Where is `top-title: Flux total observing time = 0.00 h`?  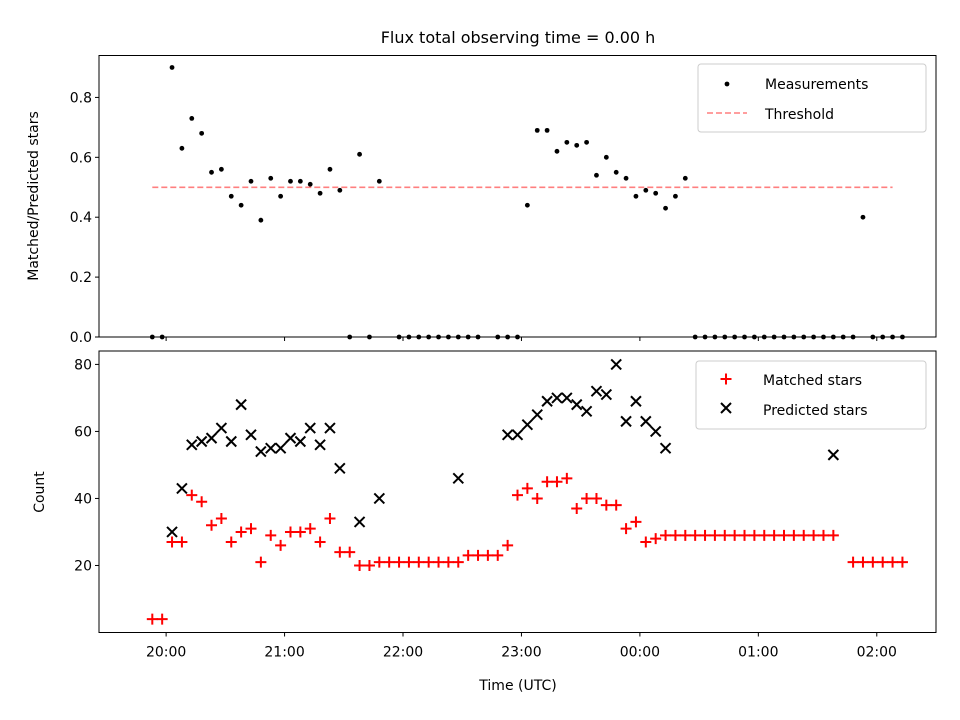
top-title: Flux total observing time = 0.00 h is located at coordinates (518, 37).